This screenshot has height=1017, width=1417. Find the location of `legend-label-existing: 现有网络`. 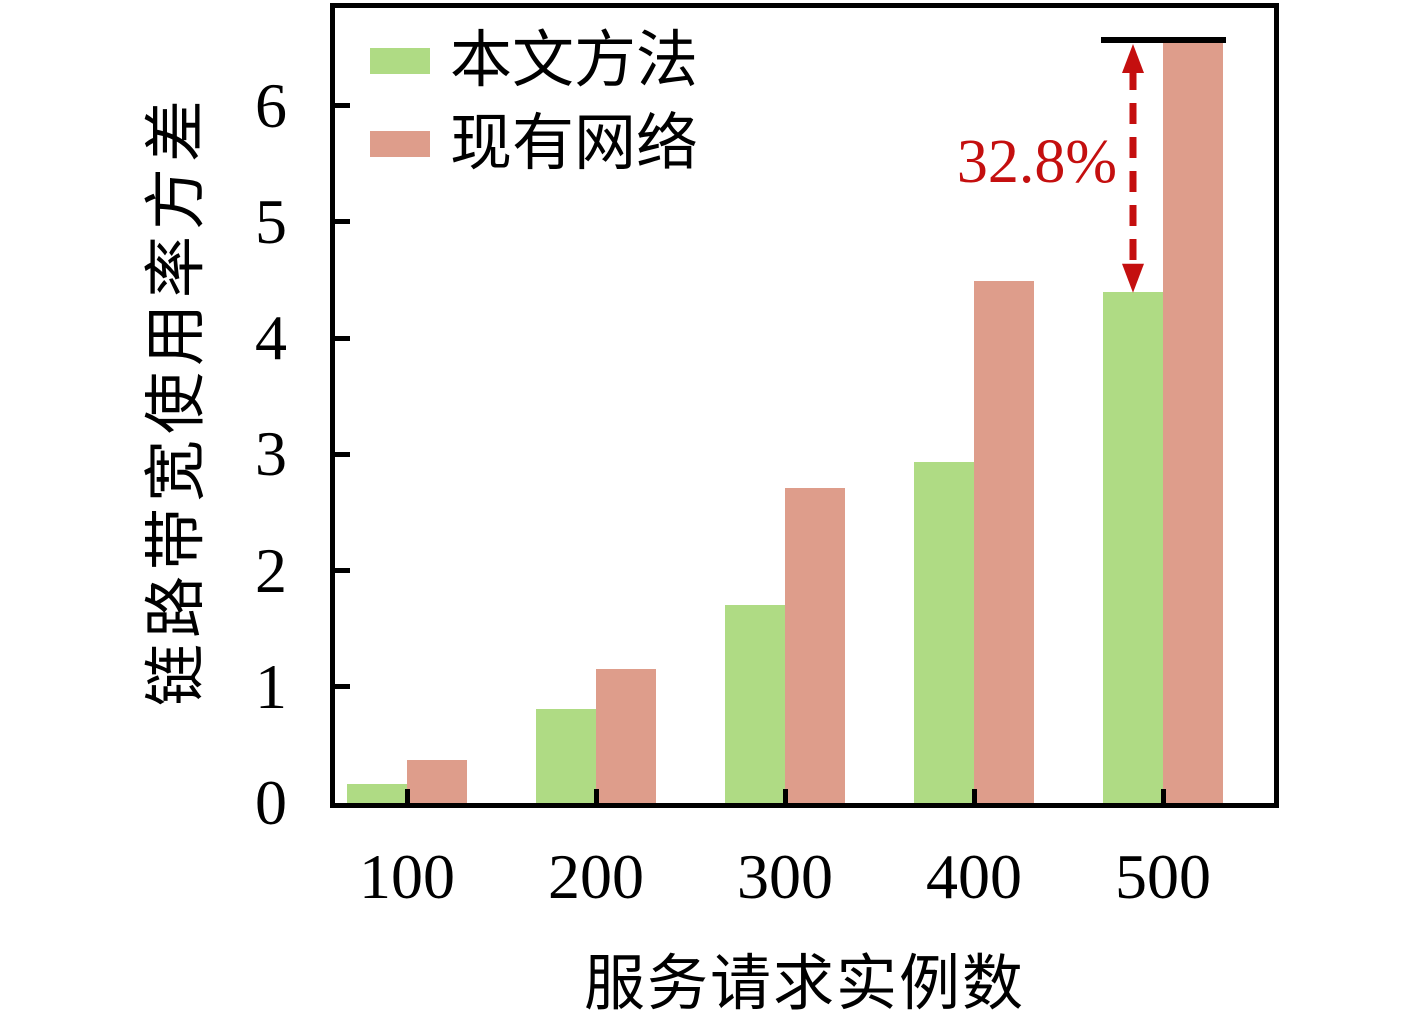

legend-label-existing: 现有网络 is located at coordinates (574, 144).